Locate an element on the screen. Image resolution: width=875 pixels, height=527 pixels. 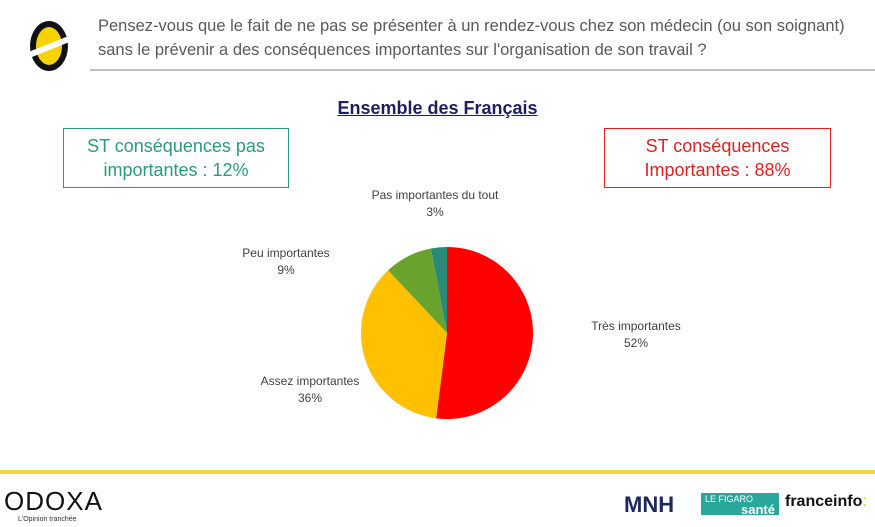
label-tres-importantes: Très importantes 52% is located at coordinates (636, 334).